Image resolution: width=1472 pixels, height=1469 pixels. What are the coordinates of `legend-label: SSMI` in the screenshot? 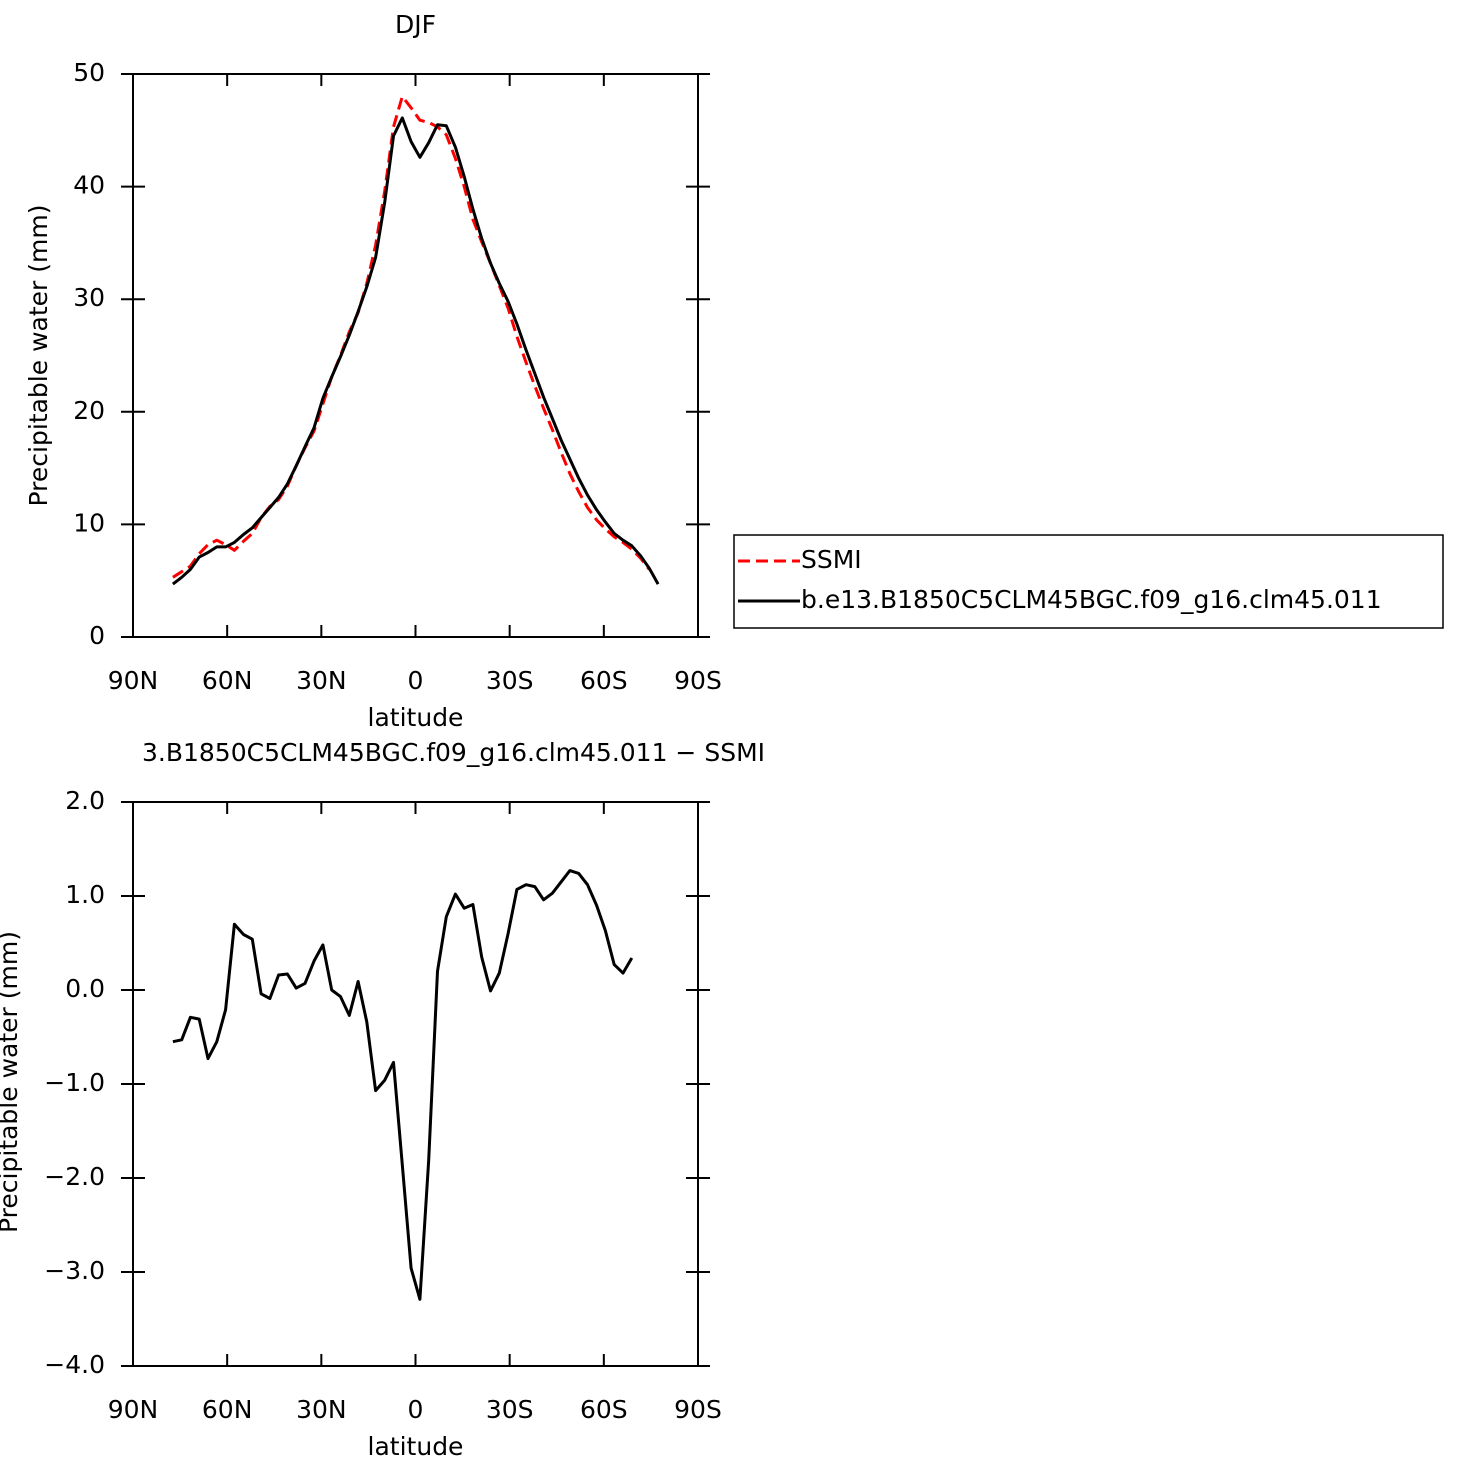 It's located at (831, 559).